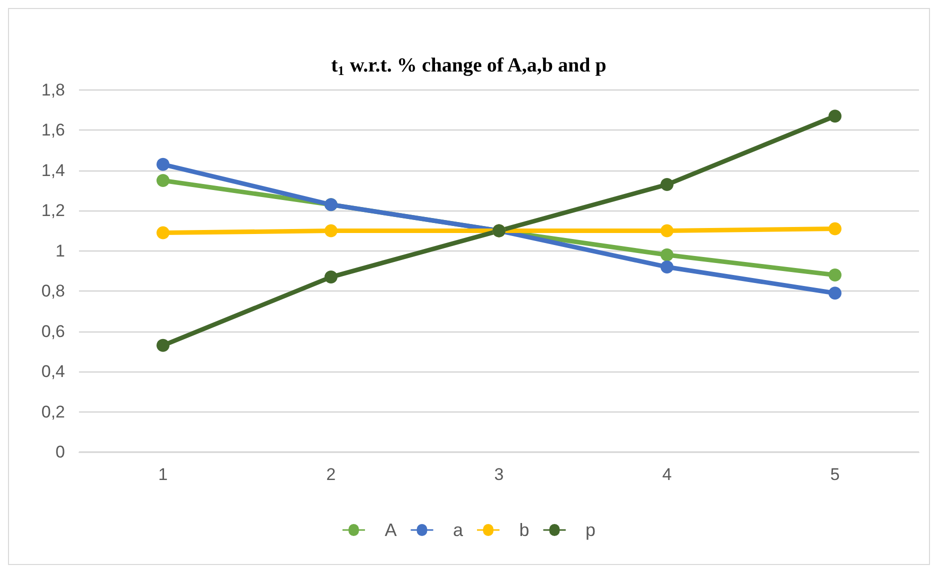 This screenshot has width=938, height=571. Describe the element at coordinates (524, 530) in the screenshot. I see `legend-label: b` at that location.